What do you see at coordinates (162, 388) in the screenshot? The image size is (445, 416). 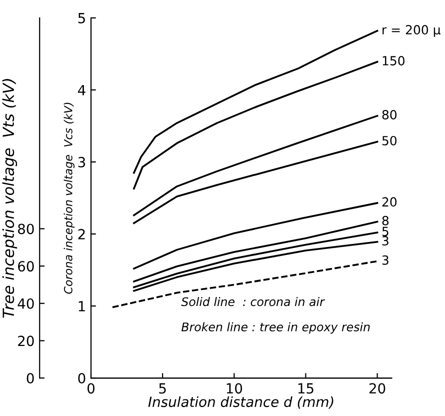 I see `x-tick-label: 5` at bounding box center [162, 388].